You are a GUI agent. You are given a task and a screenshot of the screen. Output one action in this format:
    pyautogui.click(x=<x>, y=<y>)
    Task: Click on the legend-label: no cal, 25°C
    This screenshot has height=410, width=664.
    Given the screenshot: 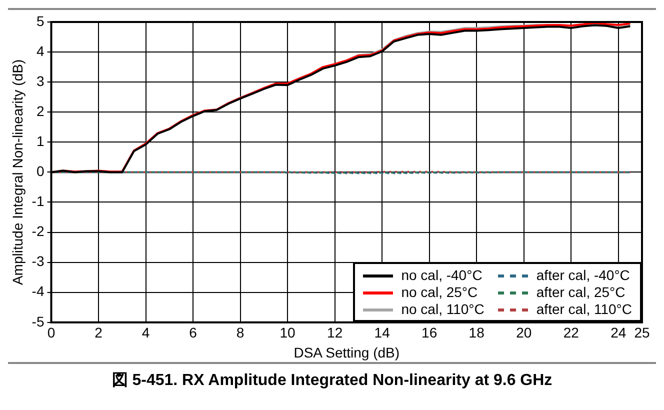 What is the action you would take?
    pyautogui.click(x=439, y=293)
    